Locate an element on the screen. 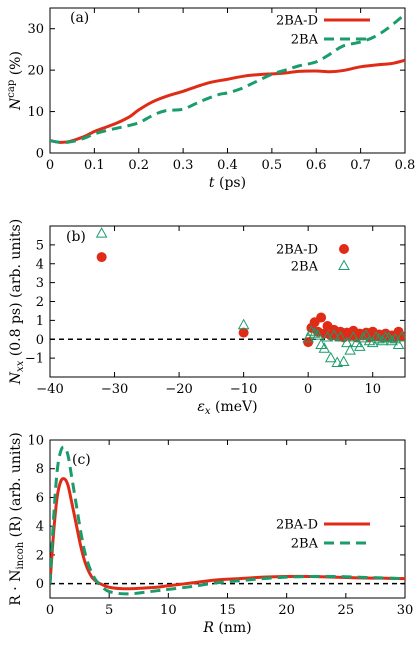 Image resolution: width=415 pixels, height=650 pixels. x-tick-label: 15 is located at coordinates (227, 610).